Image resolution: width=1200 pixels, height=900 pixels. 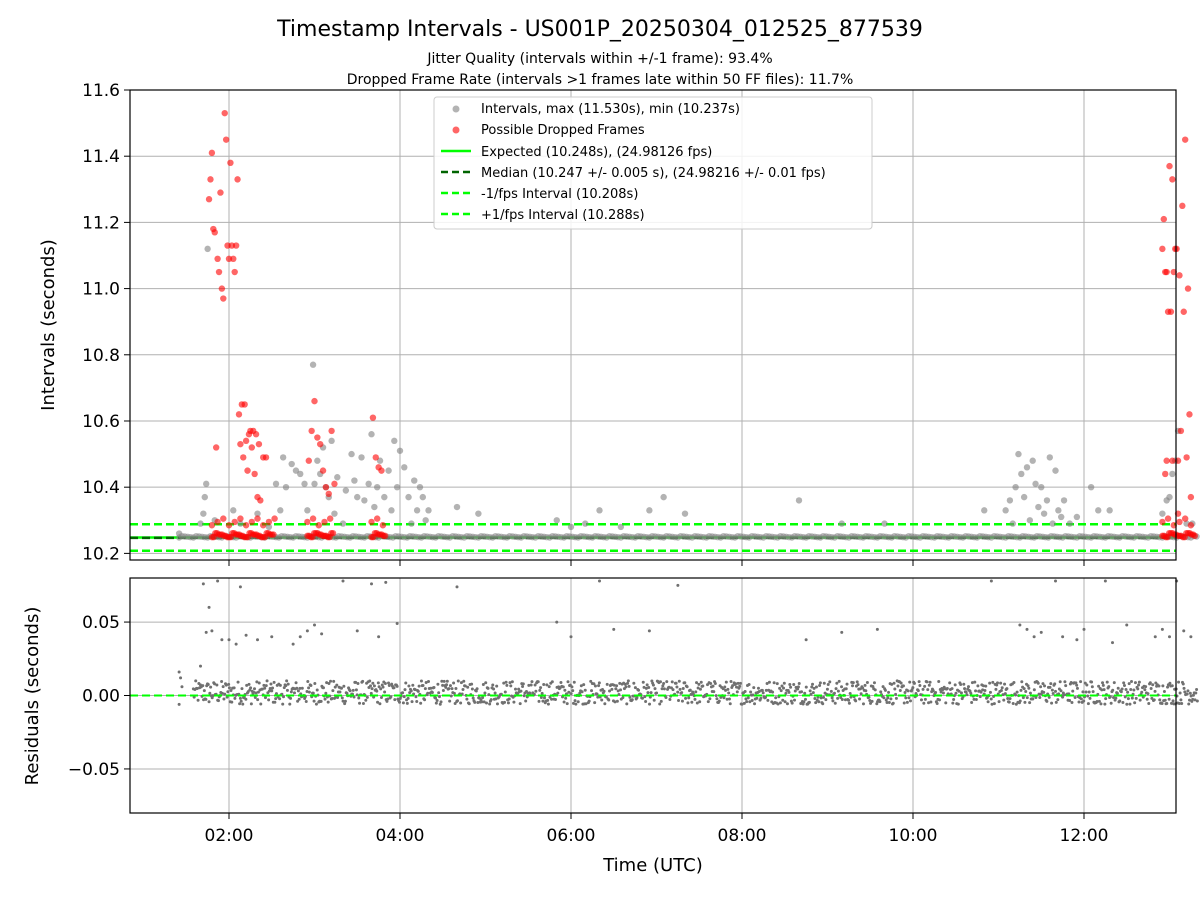 What do you see at coordinates (94, 770) in the screenshot?
I see `y-tick-label: −0.05` at bounding box center [94, 770].